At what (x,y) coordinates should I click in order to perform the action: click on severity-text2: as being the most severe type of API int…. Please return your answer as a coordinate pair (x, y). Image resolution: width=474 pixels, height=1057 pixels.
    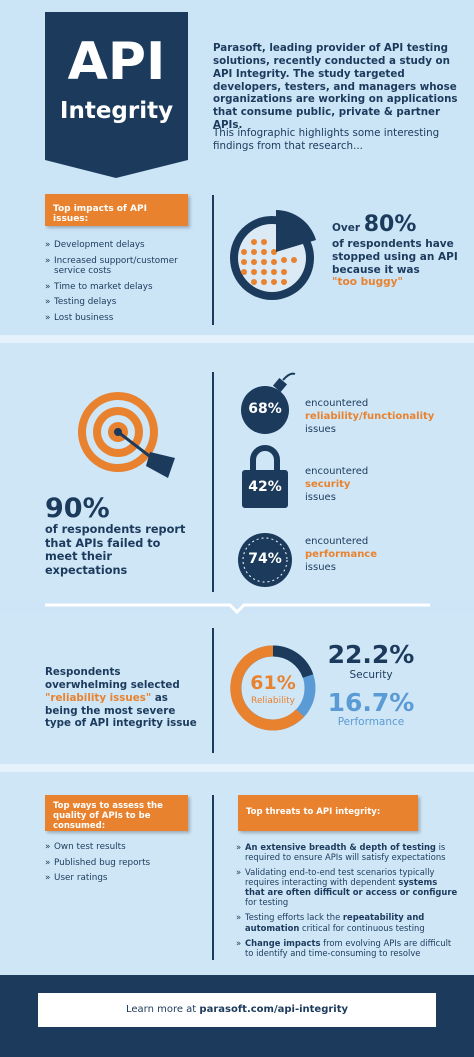
    Looking at the image, I should click on (121, 710).